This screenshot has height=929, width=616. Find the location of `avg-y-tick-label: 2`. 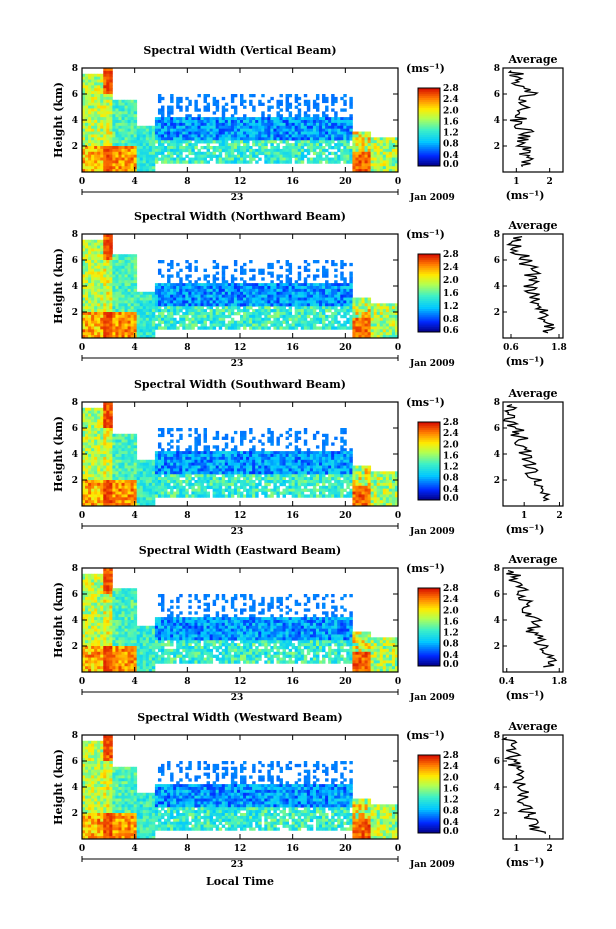

avg-y-tick-label: 2 is located at coordinates (497, 313).